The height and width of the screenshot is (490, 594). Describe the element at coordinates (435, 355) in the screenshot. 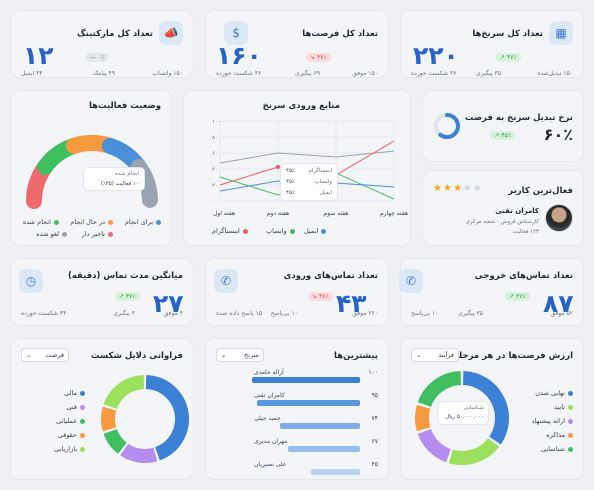

I see `pipeline-filter-select: فرآیند ⌄` at that location.